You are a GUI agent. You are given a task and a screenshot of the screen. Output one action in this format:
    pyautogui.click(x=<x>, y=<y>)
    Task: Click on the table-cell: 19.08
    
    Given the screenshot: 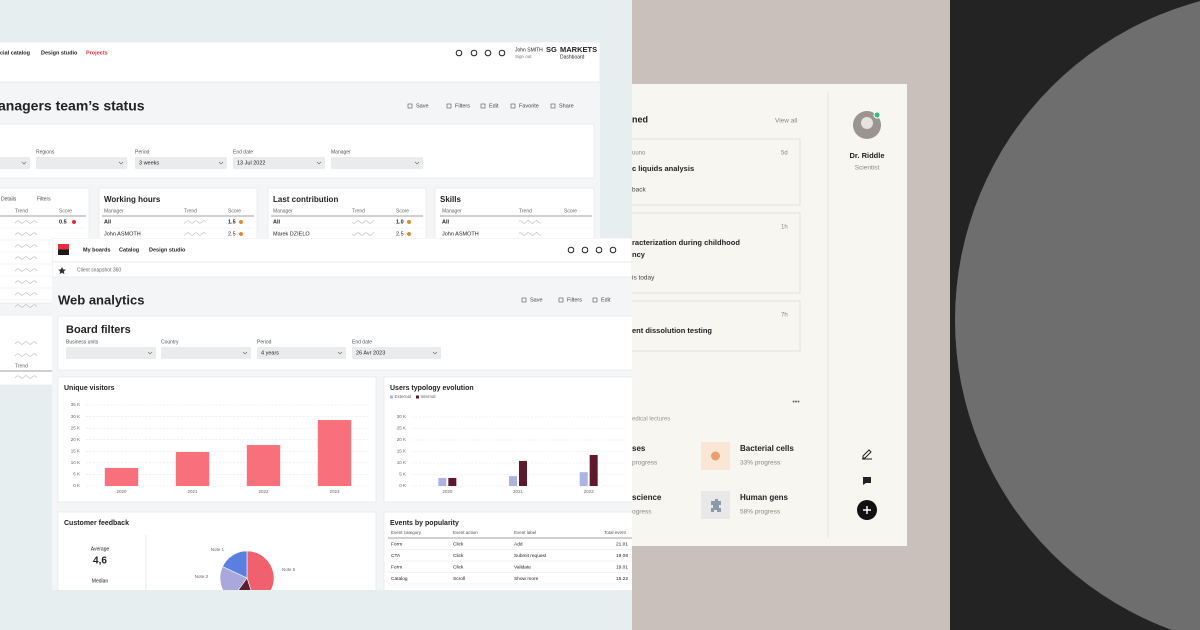 What is the action you would take?
    pyautogui.click(x=622, y=556)
    